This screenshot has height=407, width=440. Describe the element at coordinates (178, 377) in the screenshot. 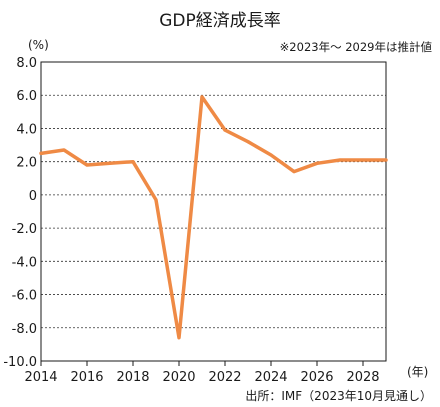

I see `x-tick-label: 2020` at that location.